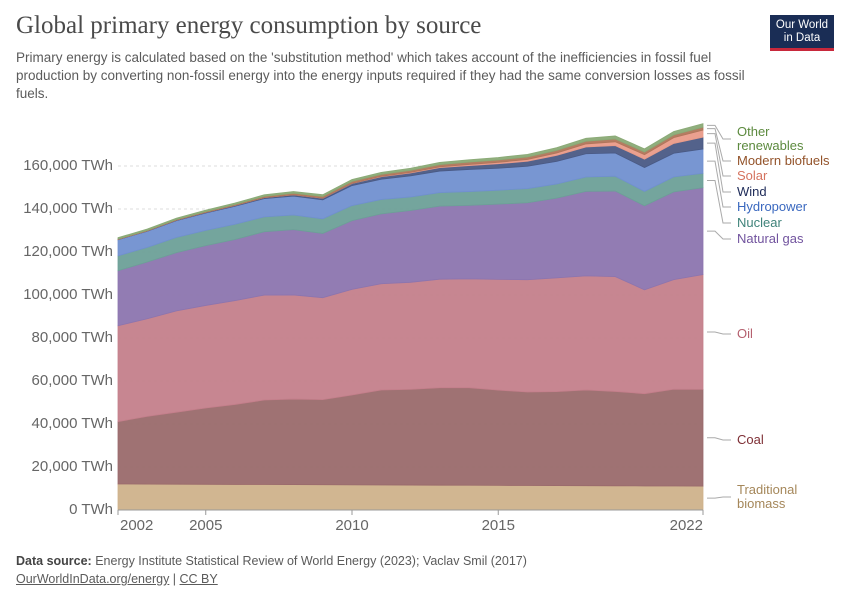  Describe the element at coordinates (68, 208) in the screenshot. I see `y-tick-label: 140,000 TWh` at that location.